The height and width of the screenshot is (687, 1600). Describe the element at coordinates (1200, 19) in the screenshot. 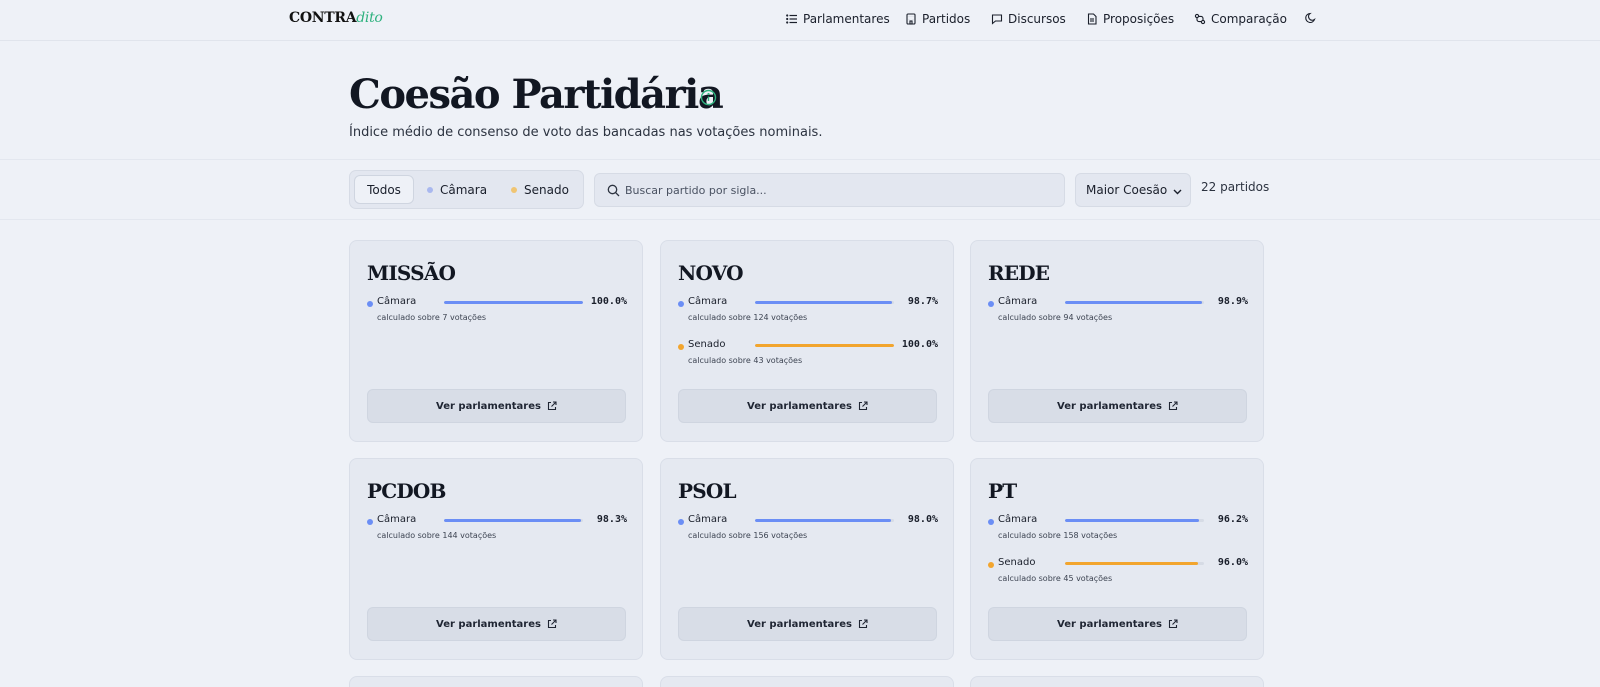

I see `compare-icon` at that location.